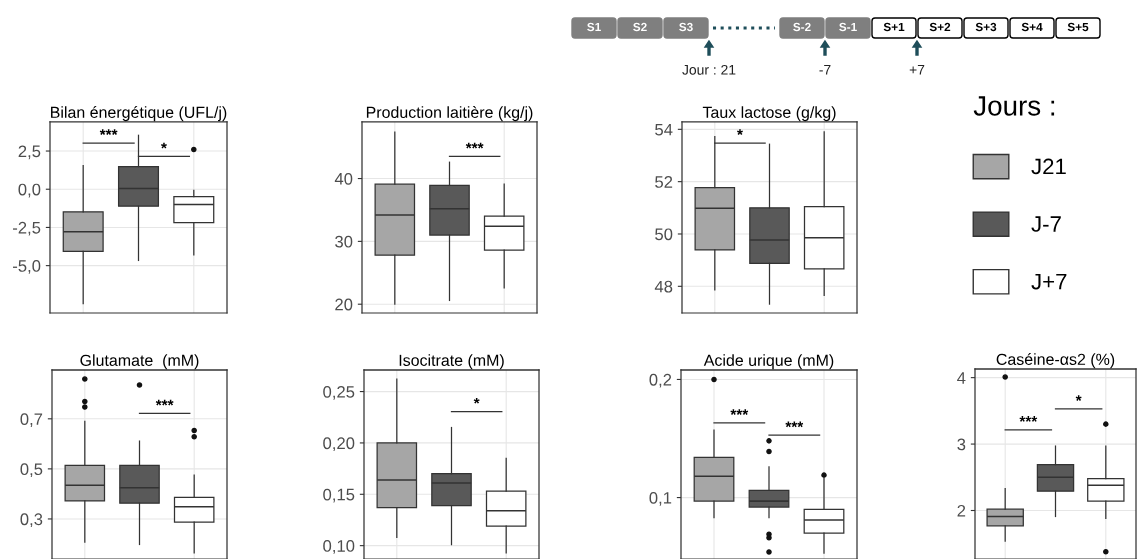 This screenshot has width=1140, height=559. What do you see at coordinates (31, 470) in the screenshot?
I see `y-tick-label: 0,5` at bounding box center [31, 470].